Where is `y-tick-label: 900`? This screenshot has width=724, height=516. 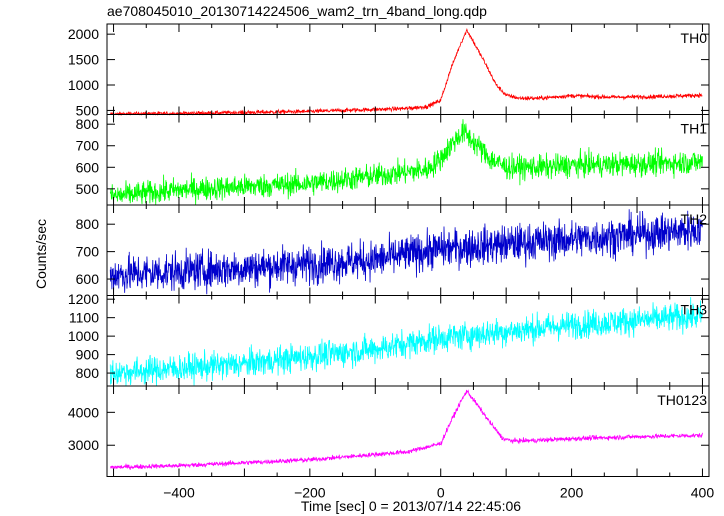 y-tick-label: 900 is located at coordinates (88, 355).